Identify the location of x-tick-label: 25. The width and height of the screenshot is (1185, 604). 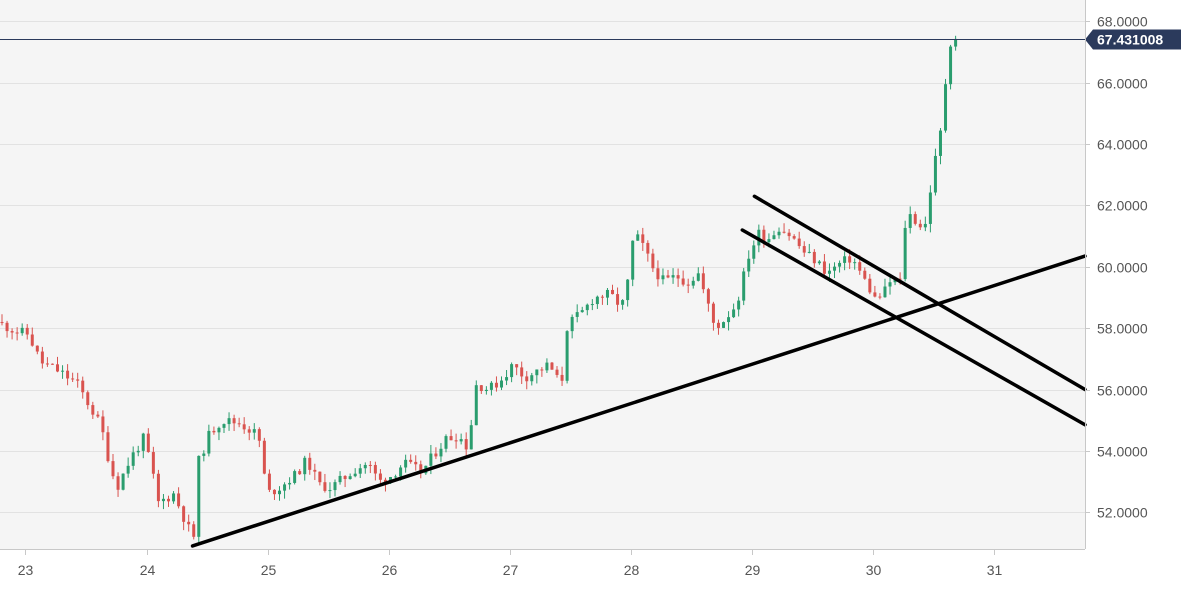
(269, 570).